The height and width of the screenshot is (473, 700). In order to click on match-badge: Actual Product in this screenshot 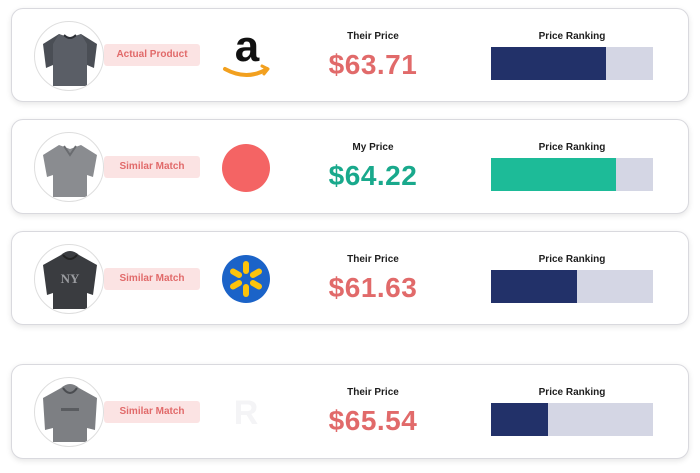, I will do `click(152, 55)`.